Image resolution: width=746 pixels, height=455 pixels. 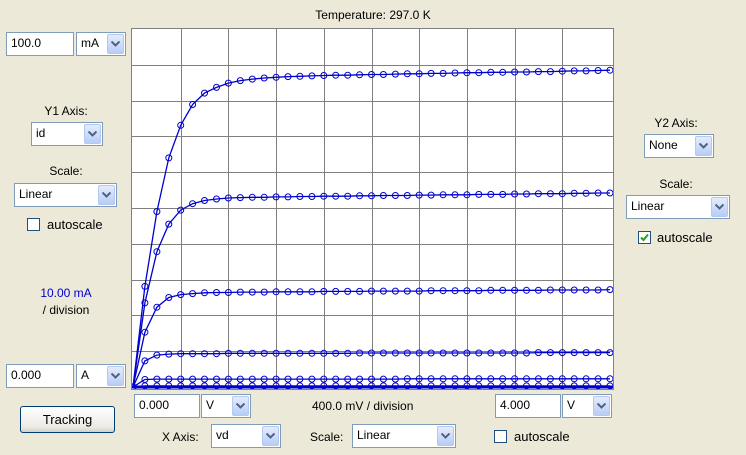 I want to click on x-autoscale-checkbox, so click(x=500, y=436).